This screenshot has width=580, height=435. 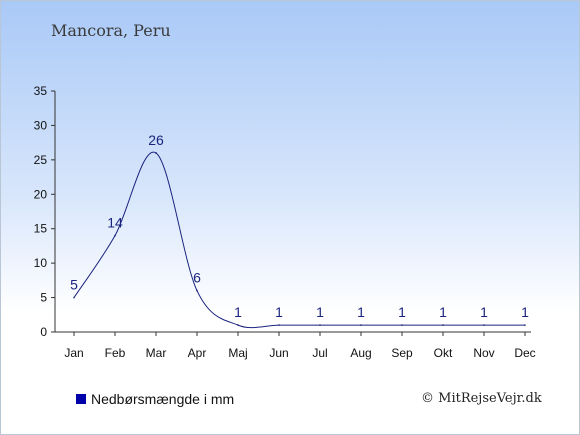 What do you see at coordinates (483, 353) in the screenshot?
I see `x-tick-label: Nov` at bounding box center [483, 353].